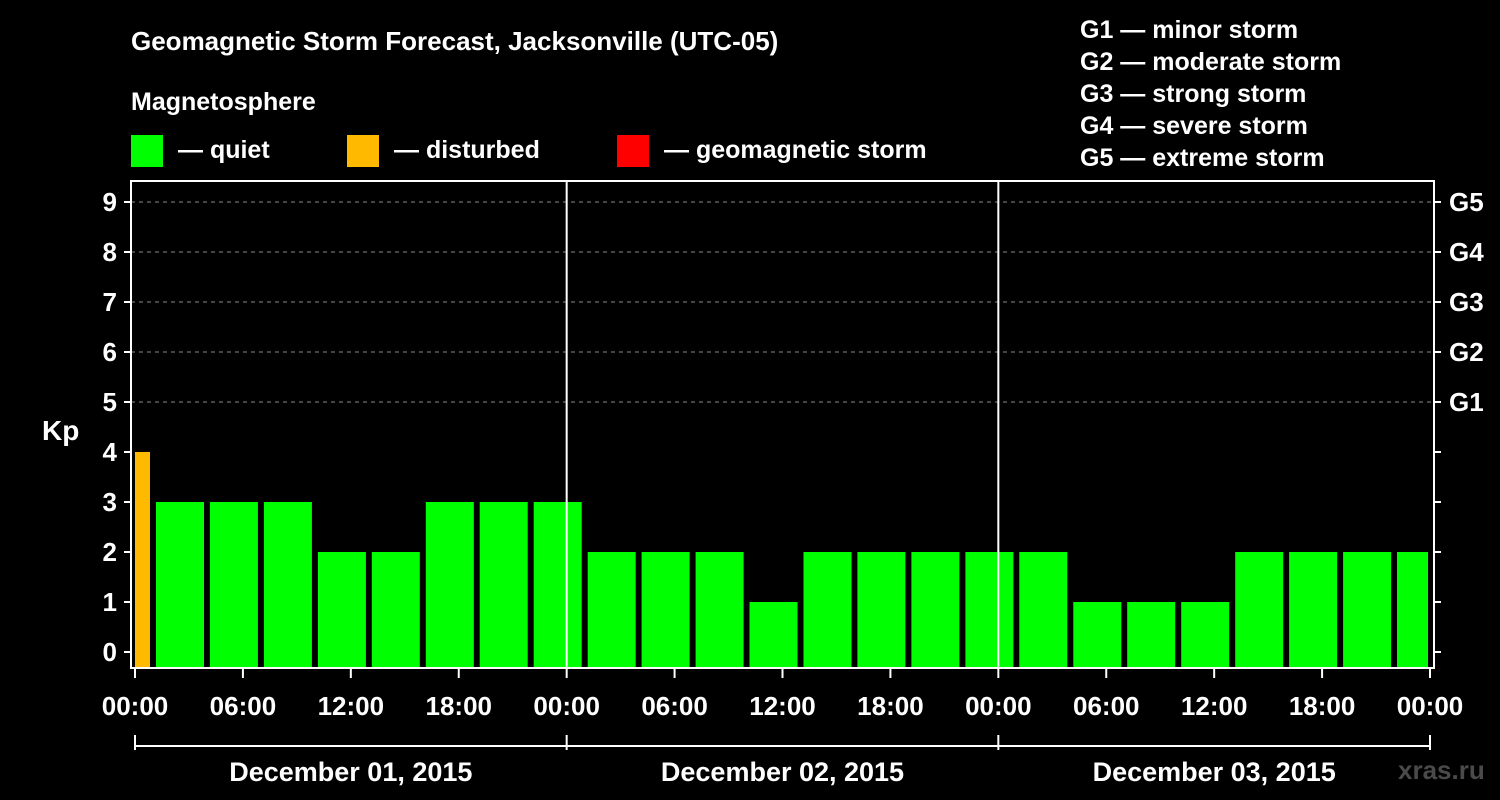 The image size is (1500, 800). Describe the element at coordinates (1466, 252) in the screenshot. I see `right-tick-label-g4: G4` at that location.